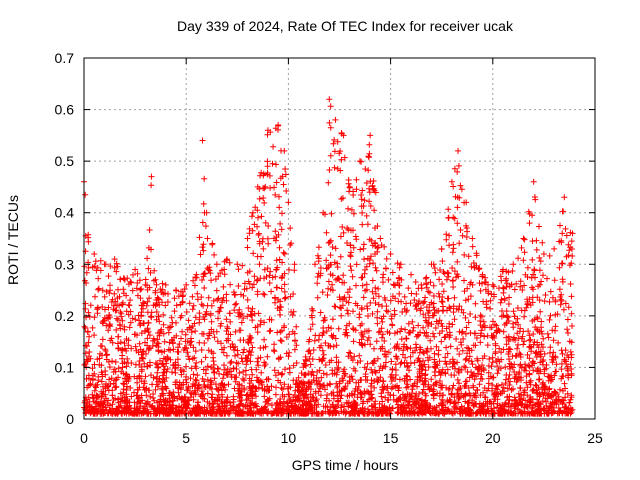  I want to click on x-tick-label: 0, so click(84, 438).